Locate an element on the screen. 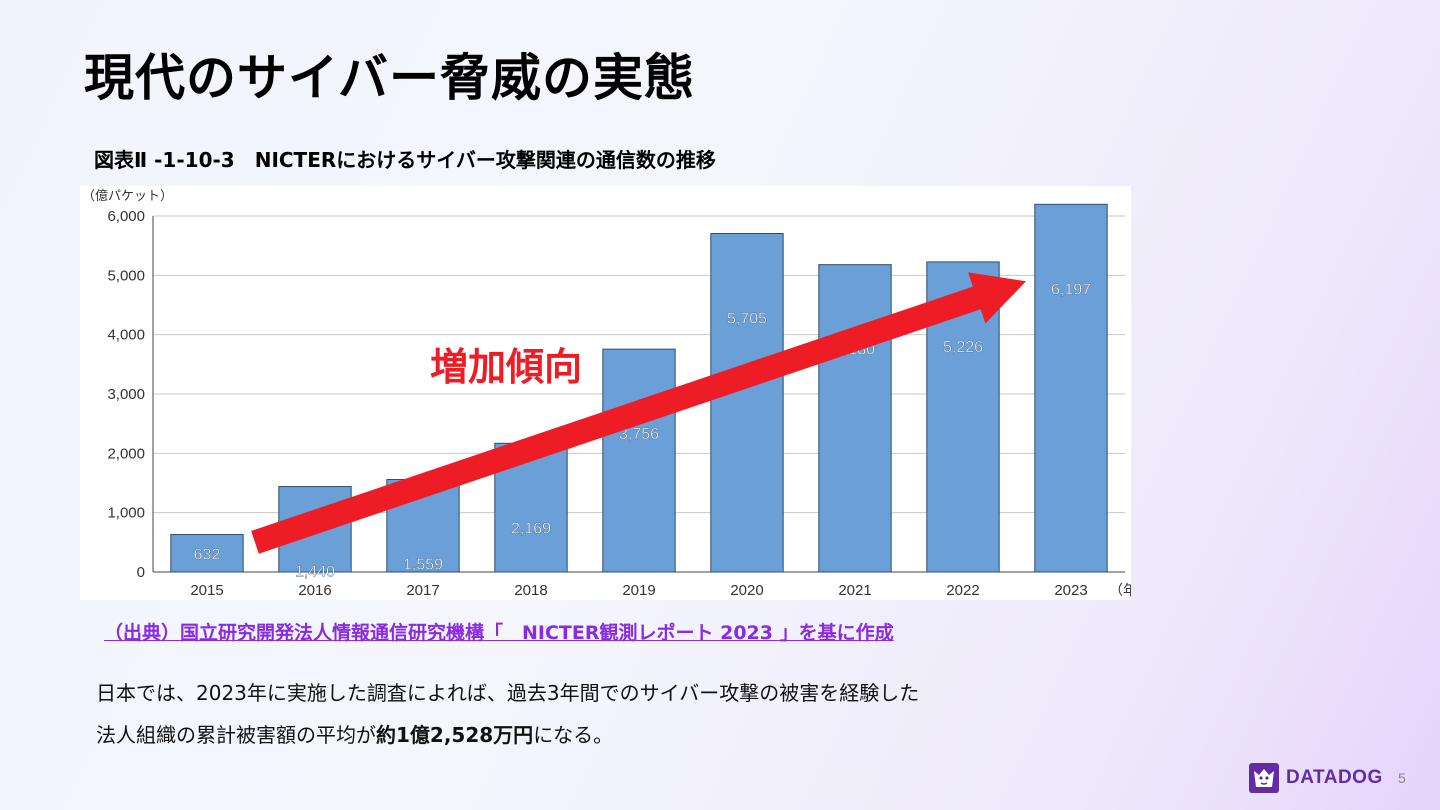 The image size is (1440, 810). y-tick-label: 2,000 is located at coordinates (126, 453).